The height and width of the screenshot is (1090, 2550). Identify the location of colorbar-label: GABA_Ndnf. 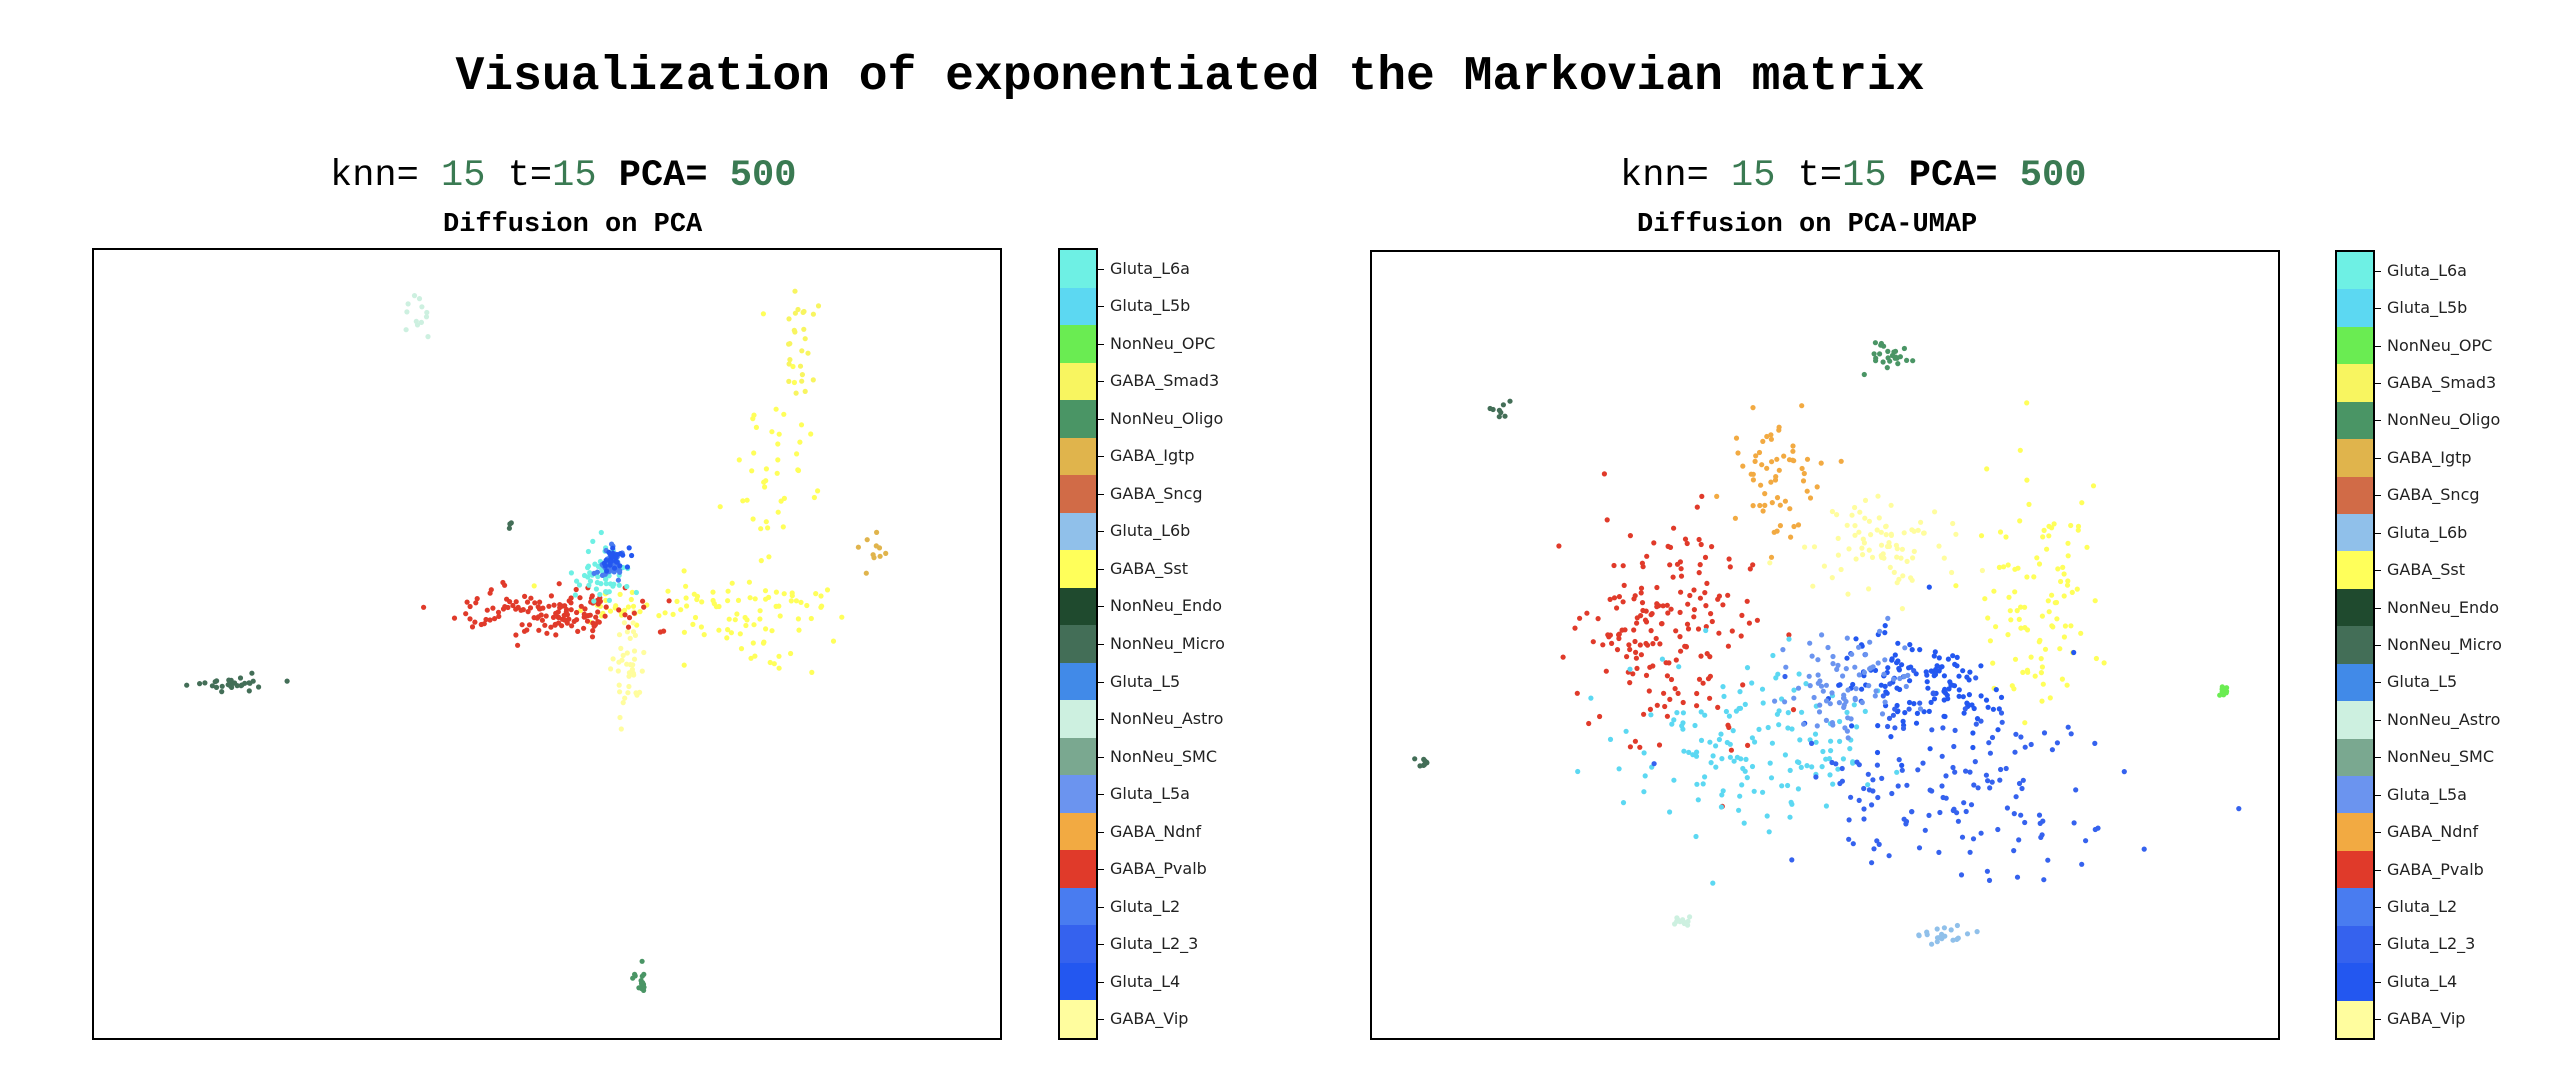
(1156, 831).